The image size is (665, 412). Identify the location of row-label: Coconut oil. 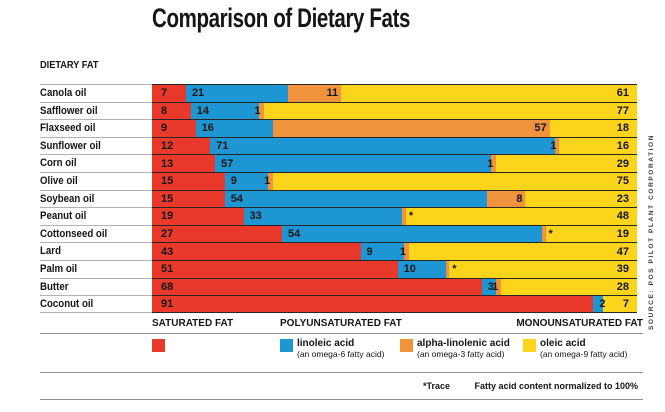
(96, 304).